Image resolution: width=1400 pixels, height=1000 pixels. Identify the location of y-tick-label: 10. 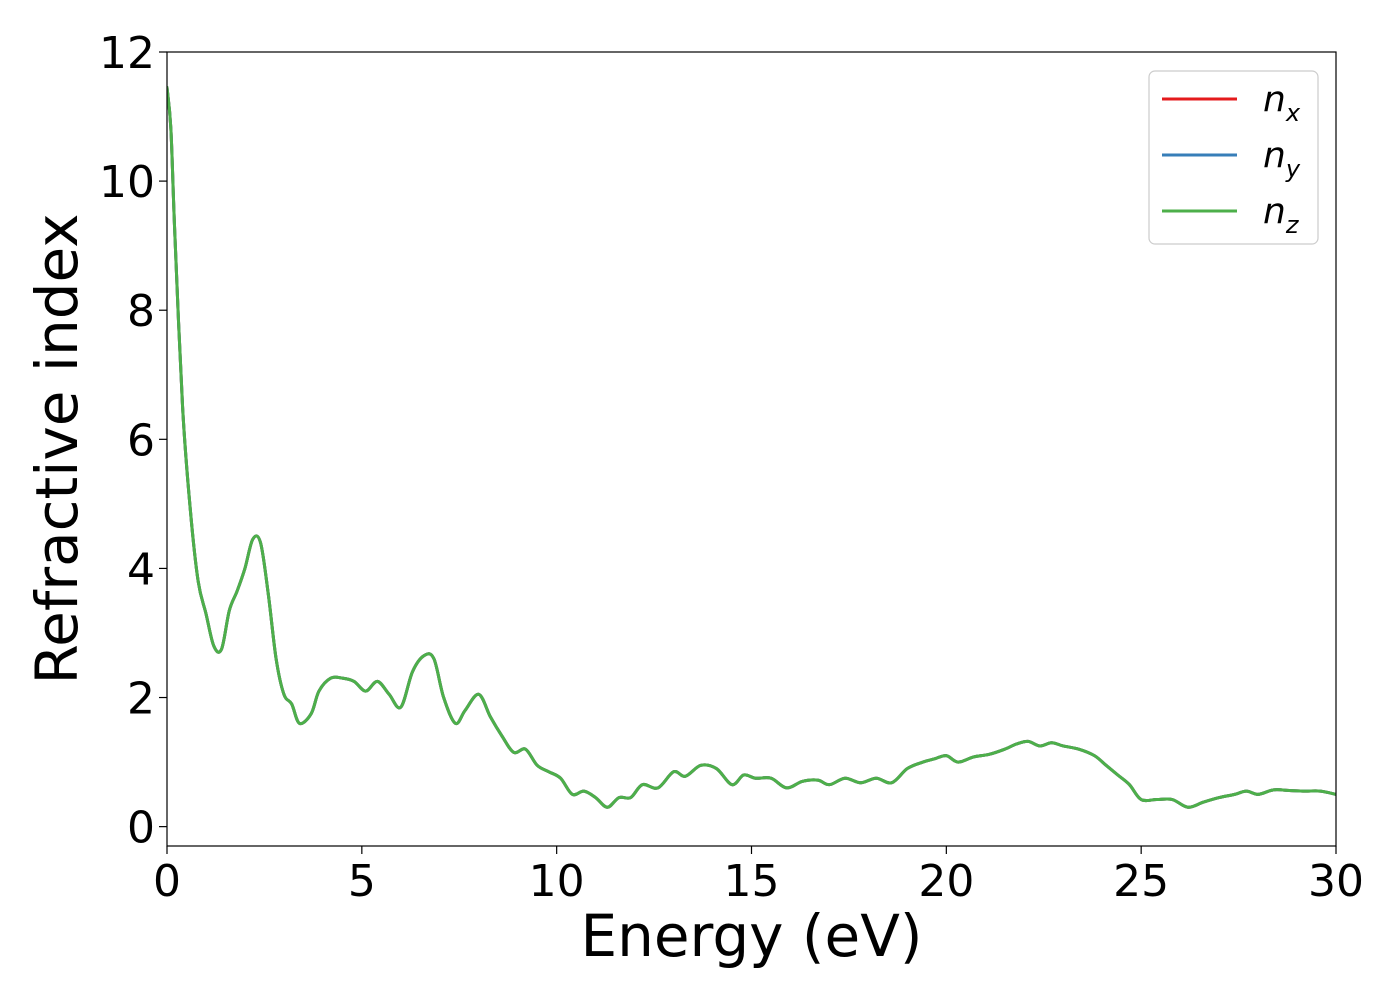
(127, 182).